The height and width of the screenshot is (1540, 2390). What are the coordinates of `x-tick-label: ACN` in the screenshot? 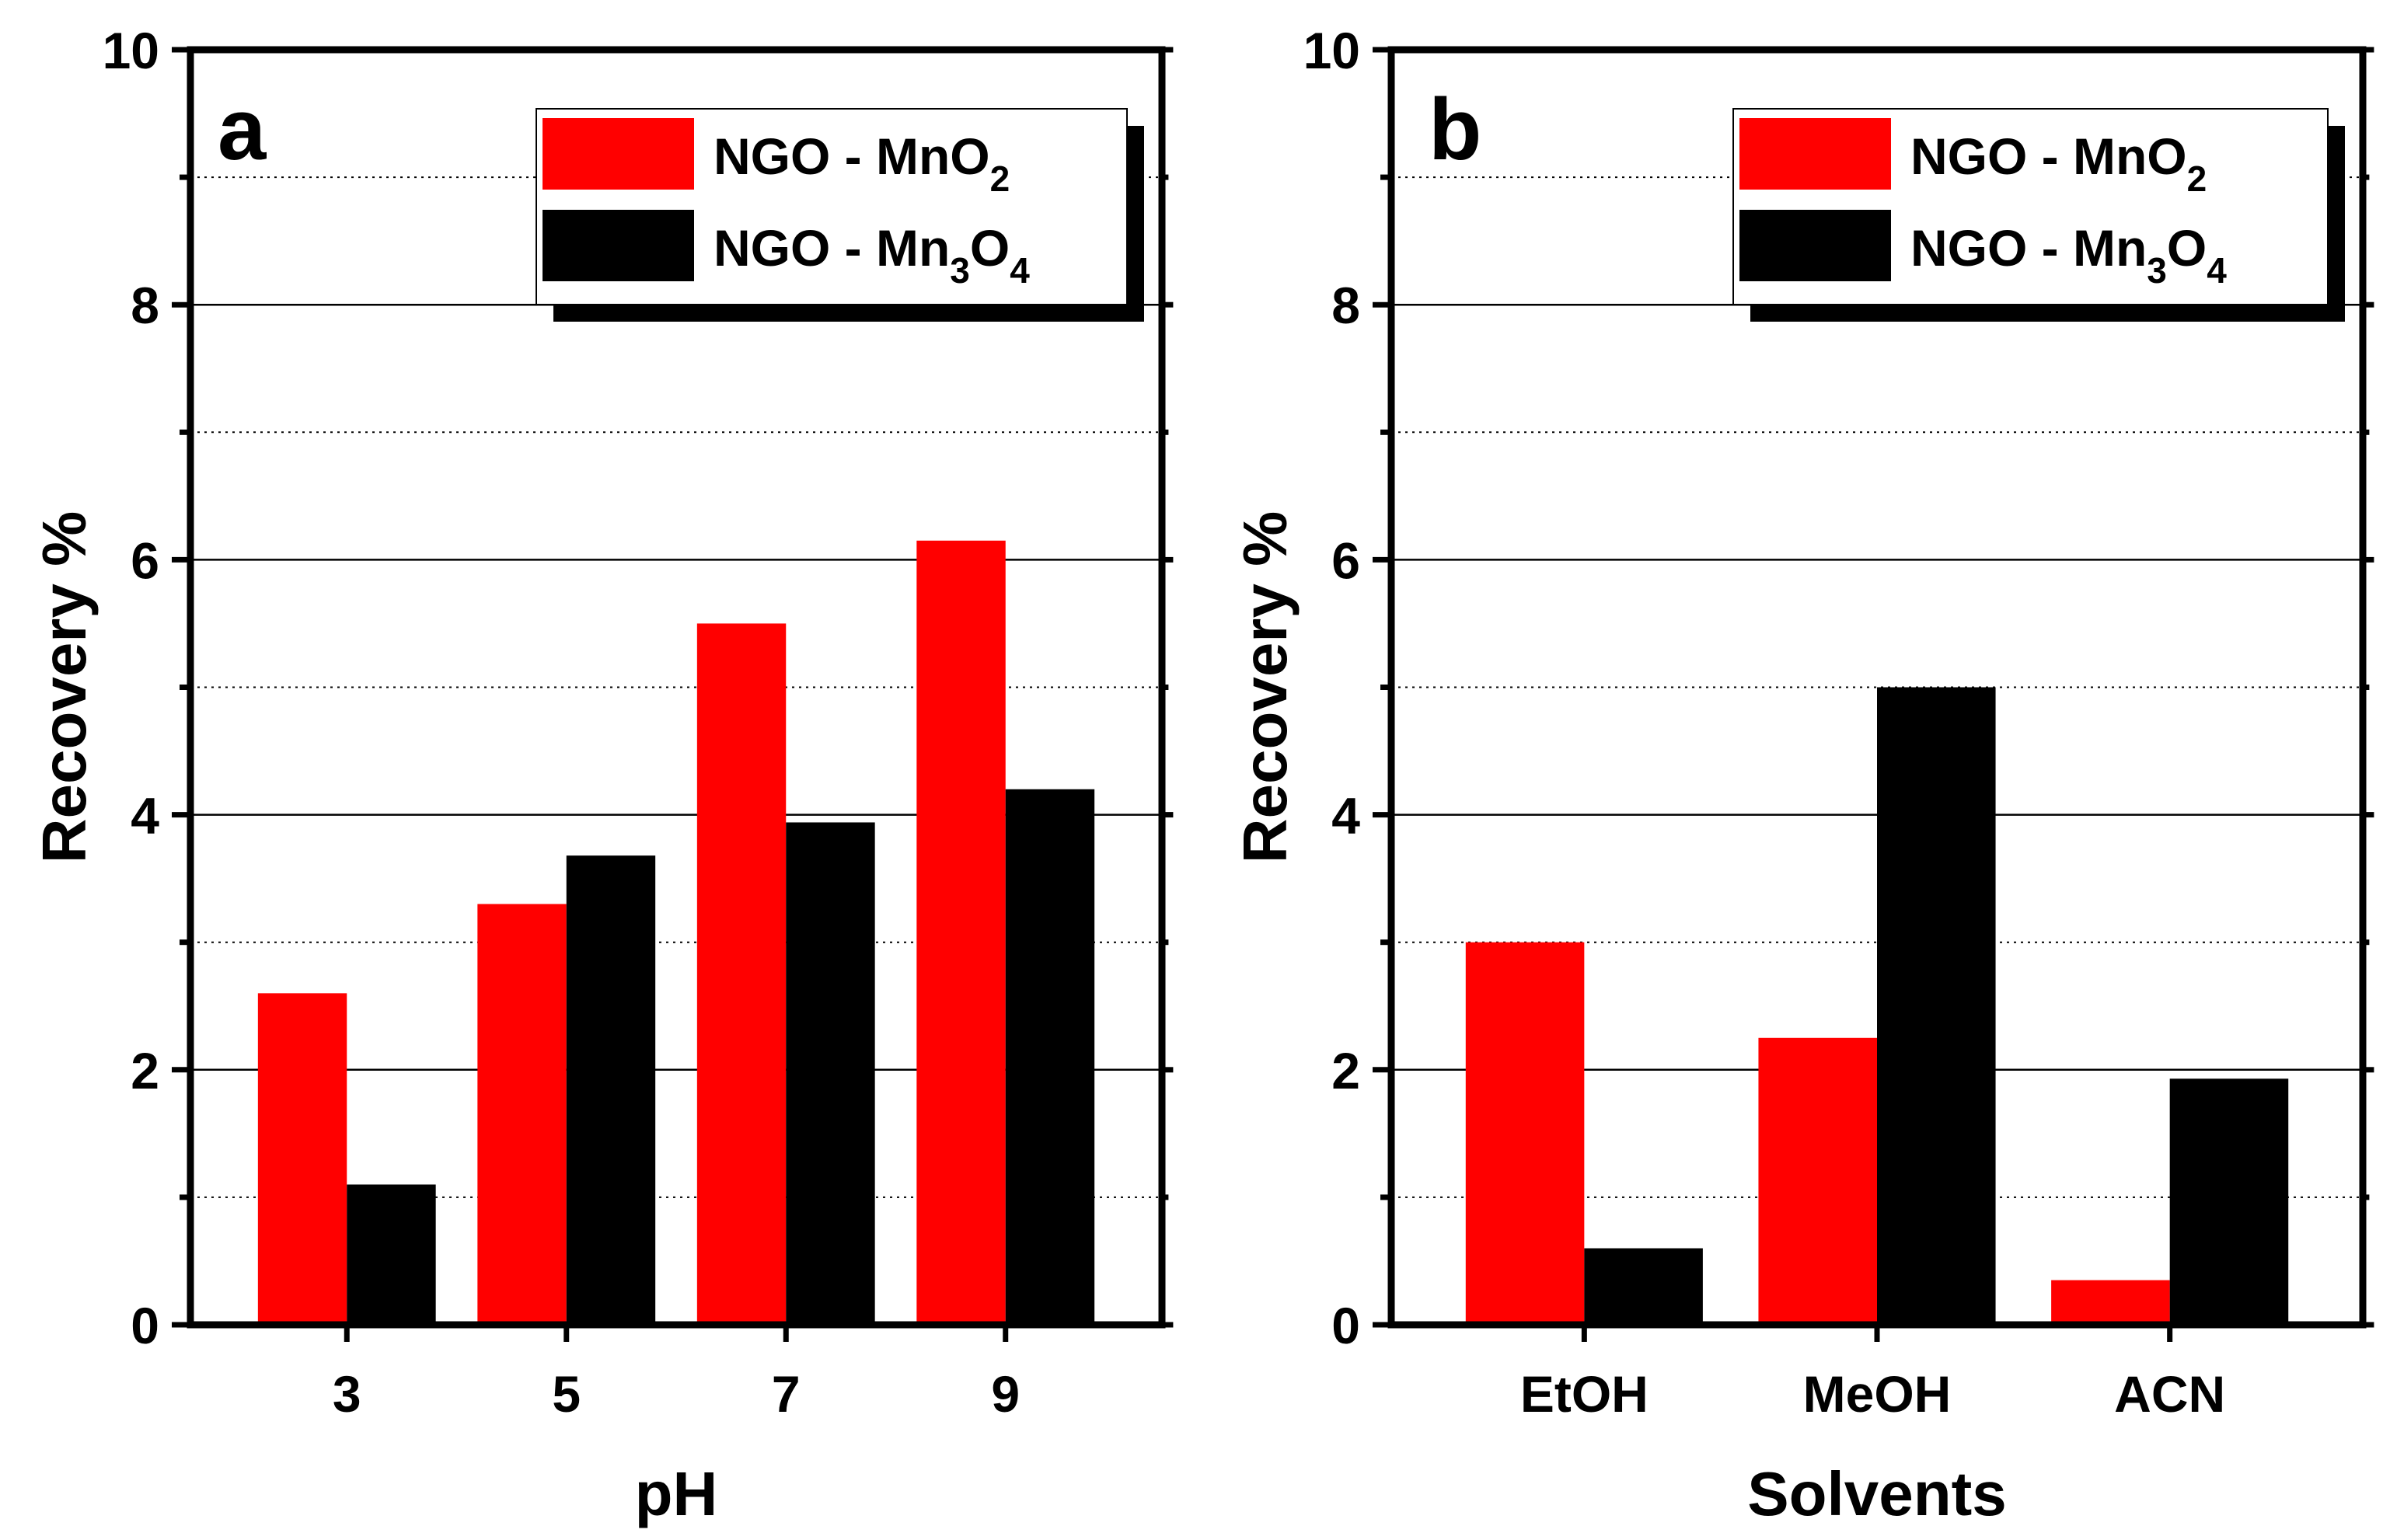 It's located at (2169, 1394).